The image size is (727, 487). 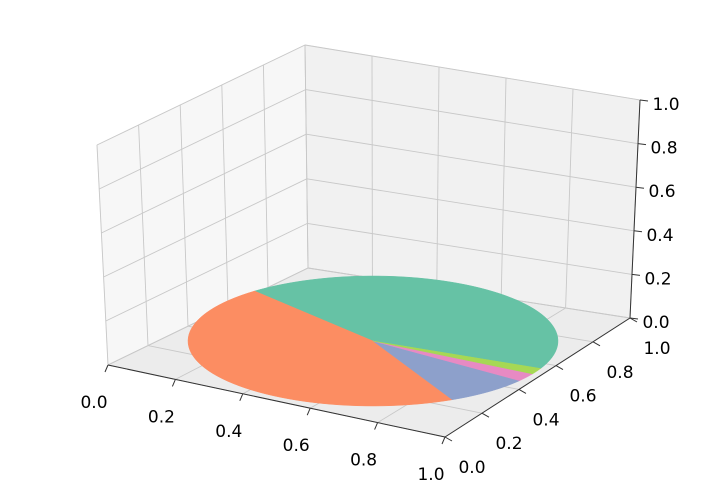 What do you see at coordinates (663, 149) in the screenshot?
I see `z-tick-label: 0.8` at bounding box center [663, 149].